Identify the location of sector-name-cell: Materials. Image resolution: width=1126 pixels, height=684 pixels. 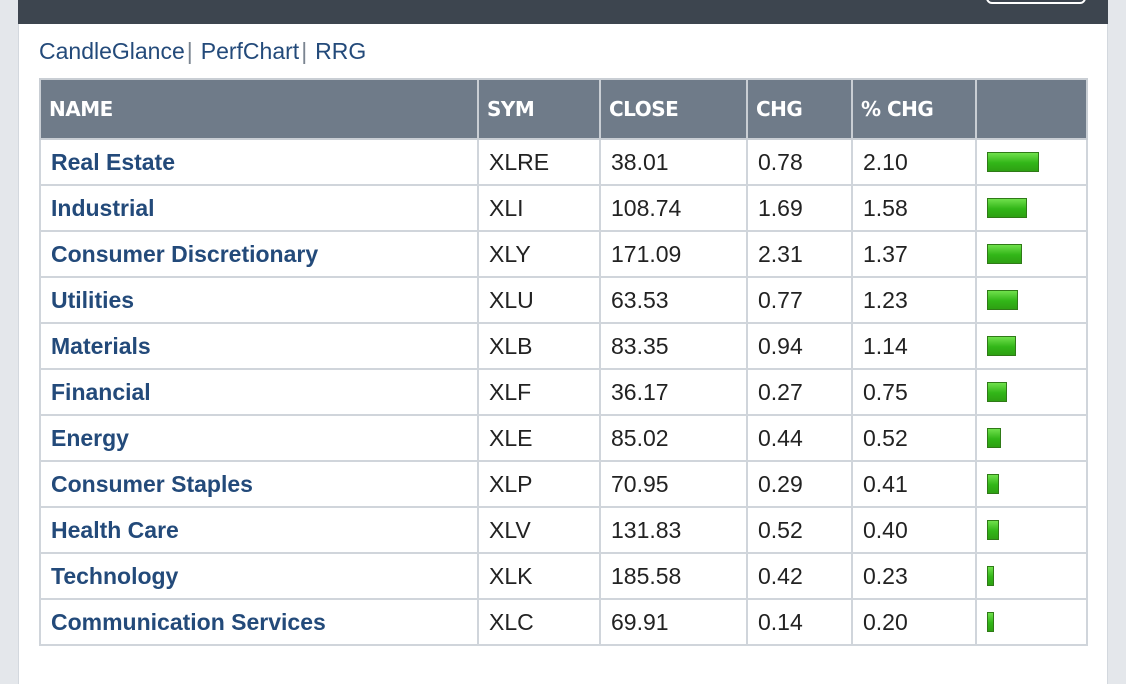
(259, 346).